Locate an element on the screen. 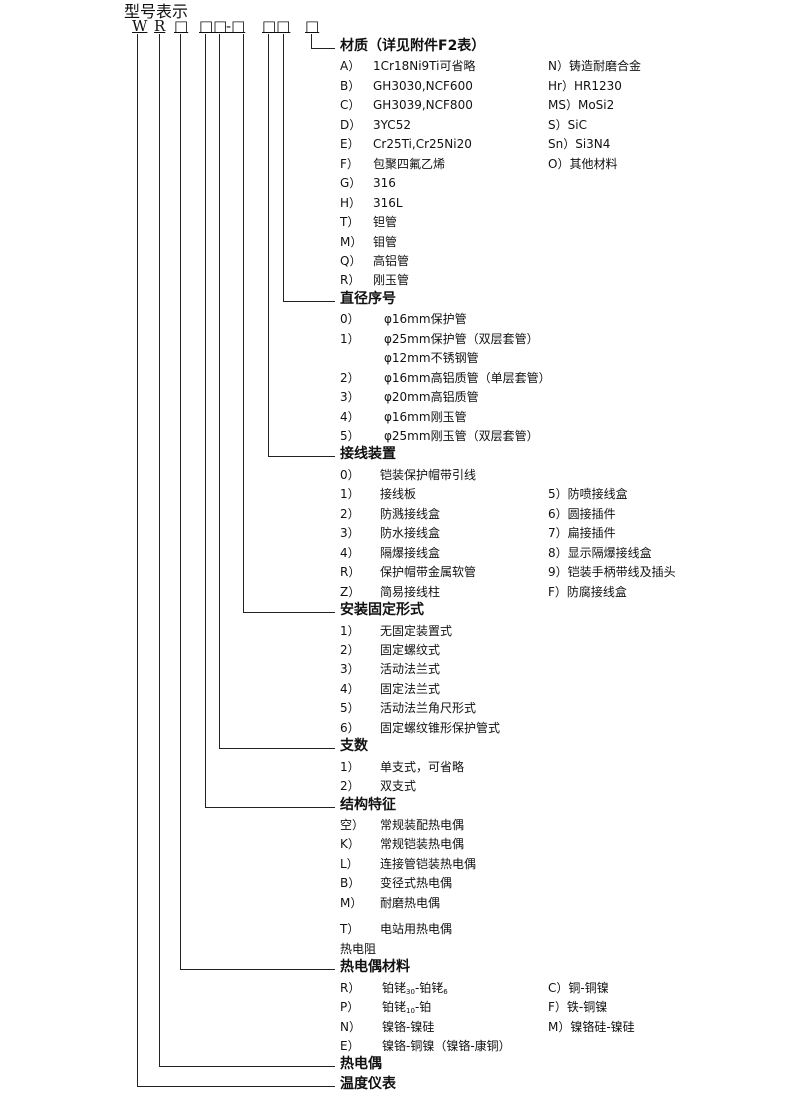 This screenshot has height=1098, width=800. item-text: 铠装保护帽带引线 is located at coordinates (428, 474).